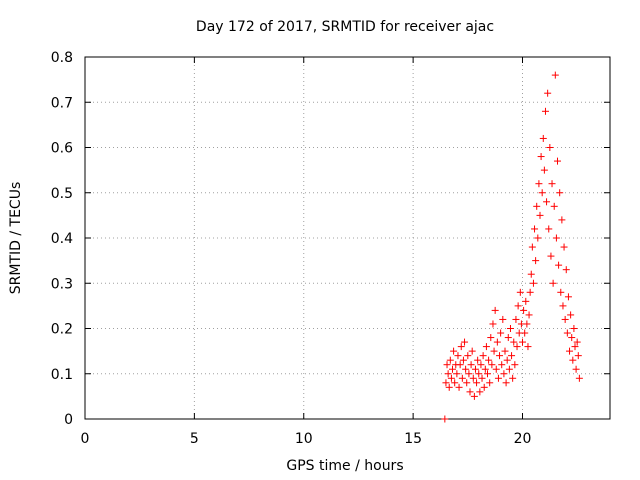 The image size is (640, 480). I want to click on y-tick-label: 0.8, so click(62, 58).